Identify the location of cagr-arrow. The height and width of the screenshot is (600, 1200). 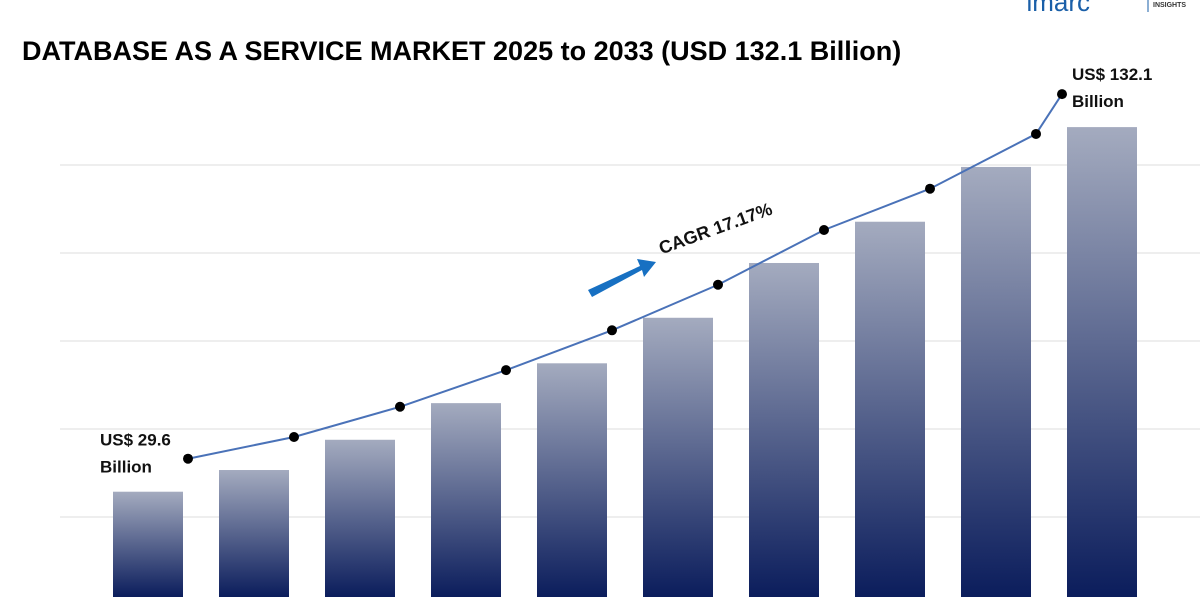
(622, 278).